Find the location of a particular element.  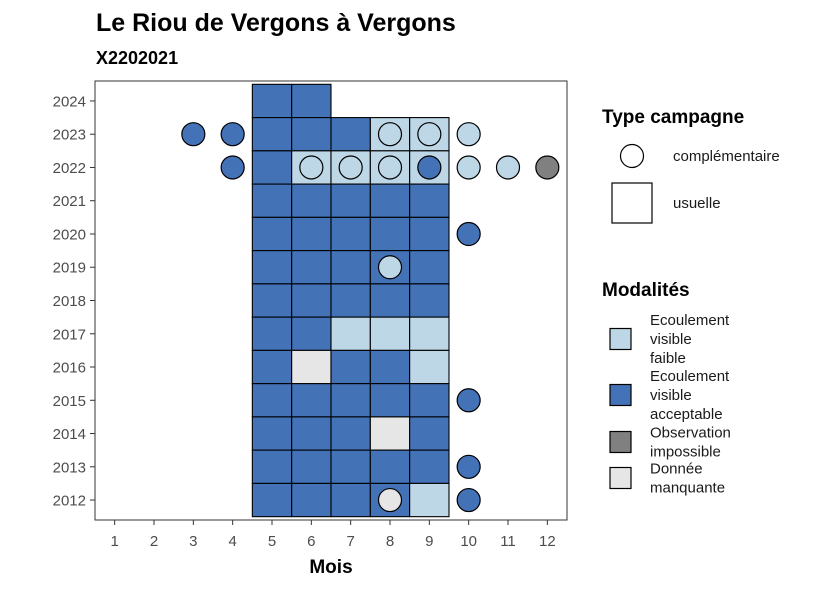

chart-title: Le Riou de Vergons à Vergons is located at coordinates (276, 23).